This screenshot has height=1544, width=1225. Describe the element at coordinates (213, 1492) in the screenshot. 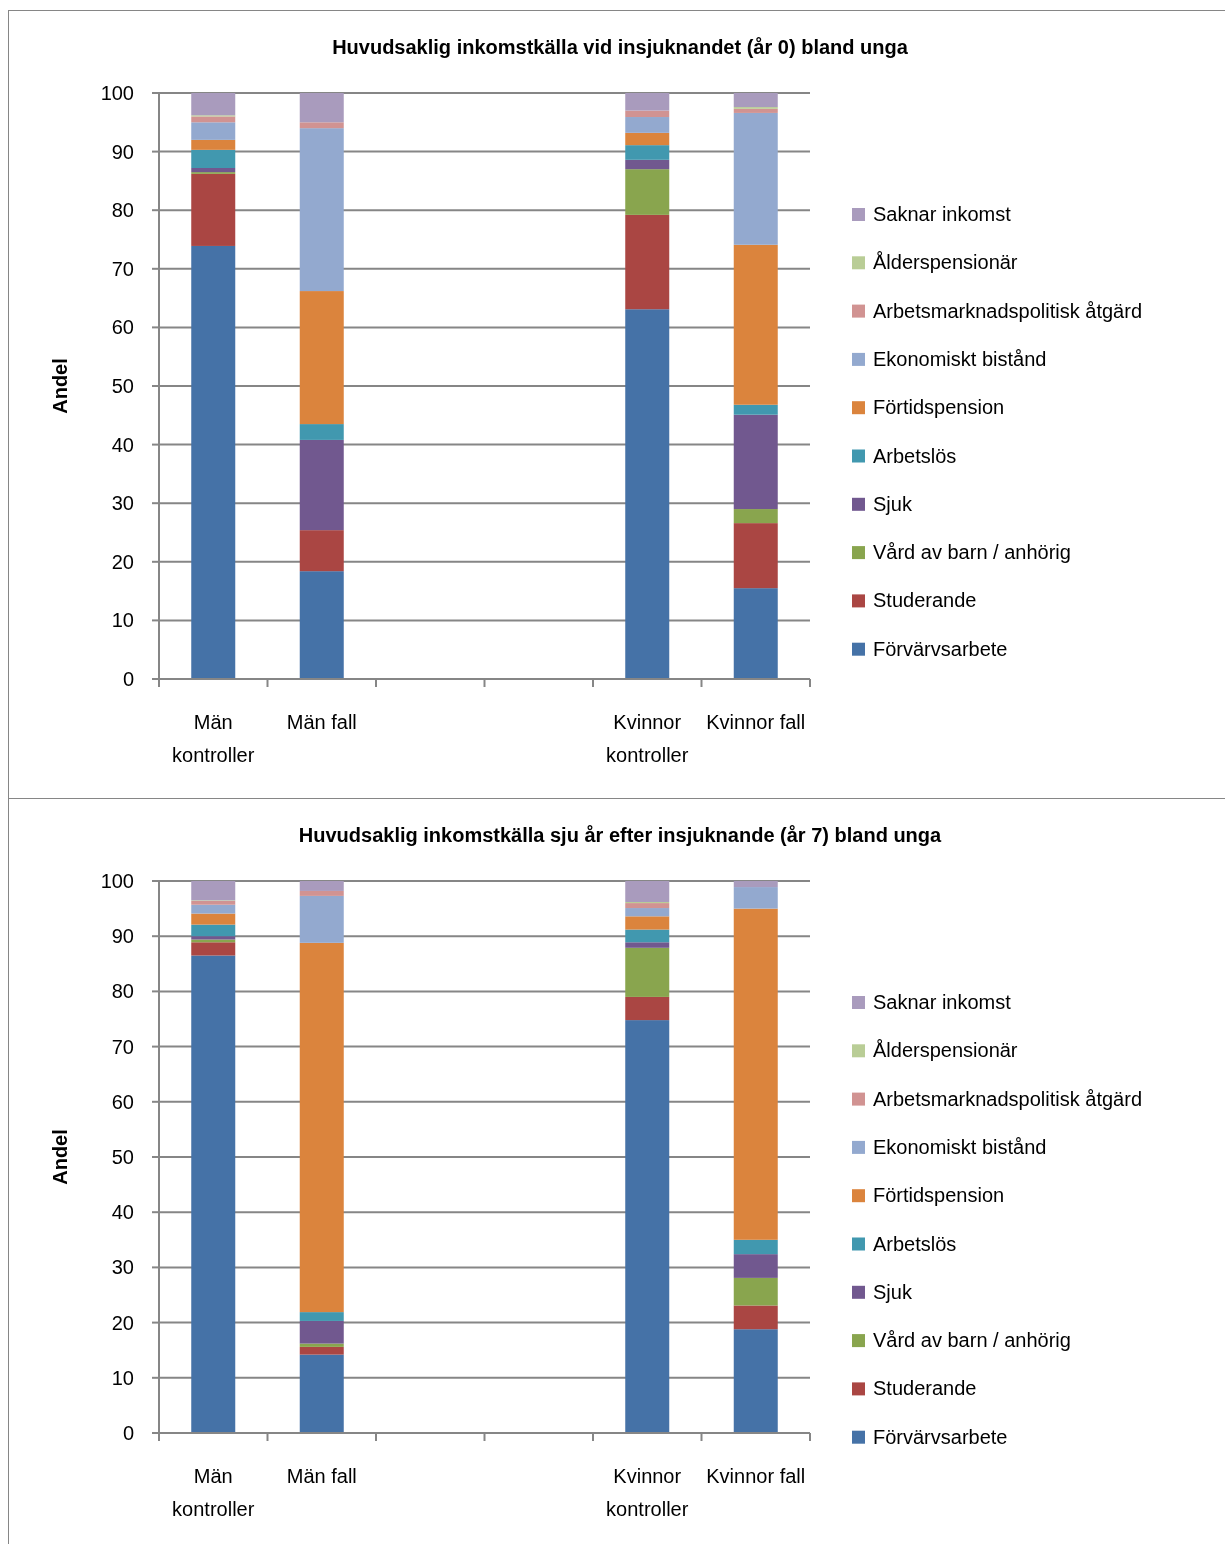

I see `x-tick-label: Män kontroller` at that location.